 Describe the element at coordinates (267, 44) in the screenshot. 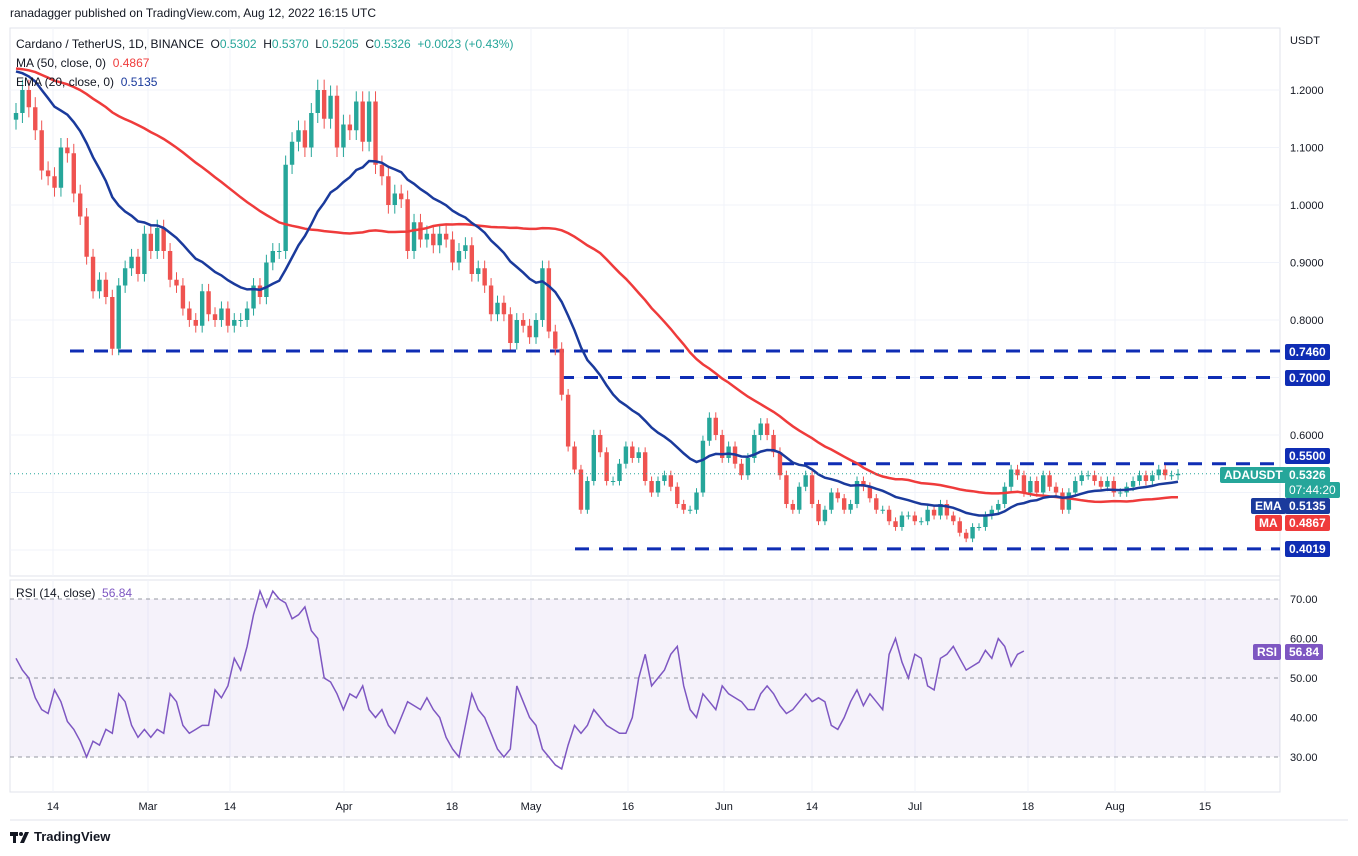

I see `high-label: H` at that location.